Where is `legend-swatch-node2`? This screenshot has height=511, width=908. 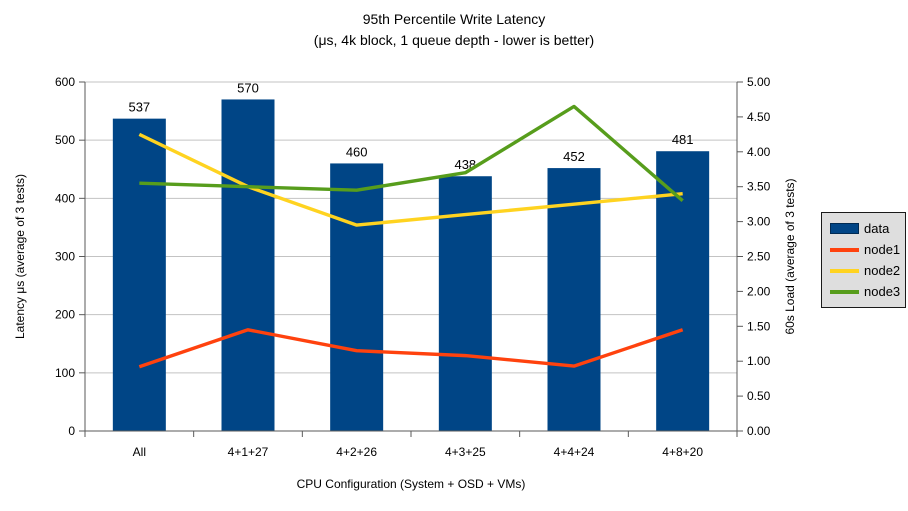
legend-swatch-node2 is located at coordinates (844, 270).